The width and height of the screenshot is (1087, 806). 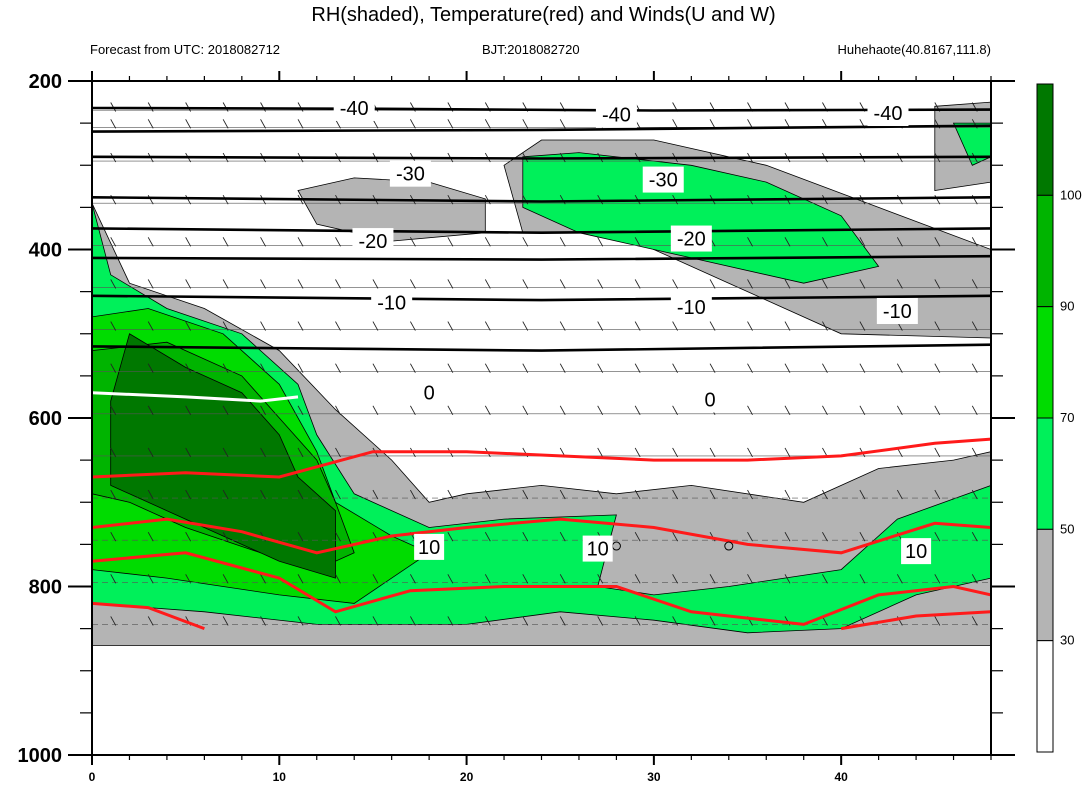 I want to click on bjt-label: BJT:2018082720, so click(x=531, y=49).